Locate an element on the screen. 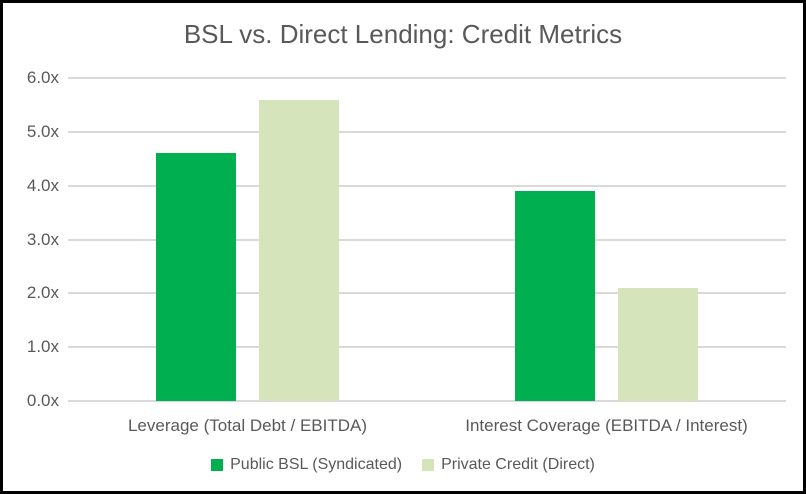 Image resolution: width=806 pixels, height=494 pixels. legend-entry-series0: Public BSL (Syndicated) is located at coordinates (306, 465).